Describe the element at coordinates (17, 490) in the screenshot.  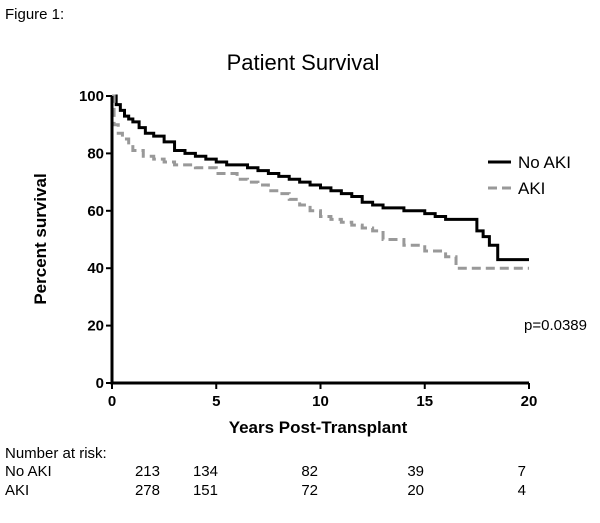
I see `risk-row-label: AKI` at that location.